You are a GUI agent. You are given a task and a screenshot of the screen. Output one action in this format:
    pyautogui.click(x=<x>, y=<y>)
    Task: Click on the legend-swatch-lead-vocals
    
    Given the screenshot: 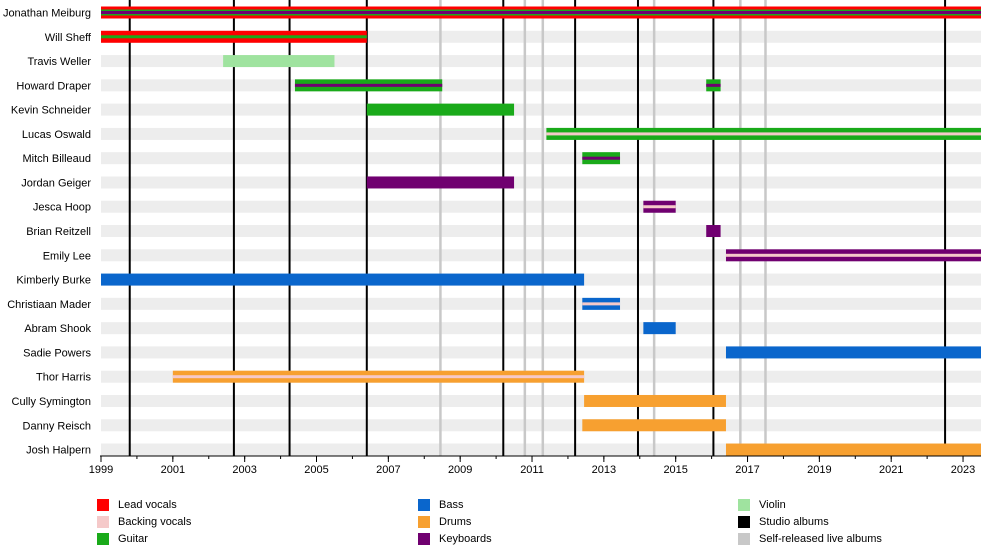 What is the action you would take?
    pyautogui.click(x=103, y=504)
    